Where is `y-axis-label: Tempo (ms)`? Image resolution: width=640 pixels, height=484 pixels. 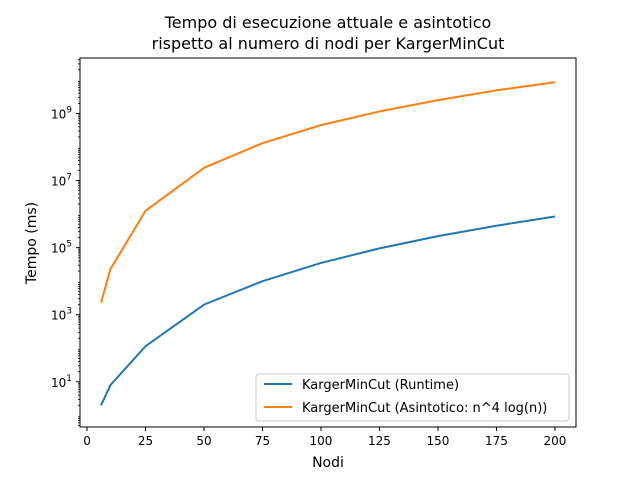
y-axis-label: Tempo (ms) is located at coordinates (32, 243).